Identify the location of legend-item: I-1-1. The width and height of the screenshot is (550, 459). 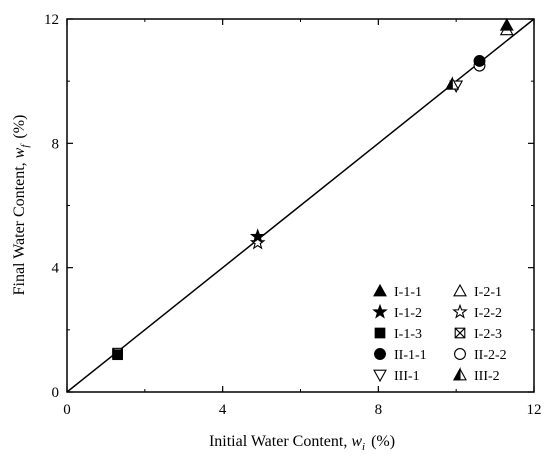
(397, 291).